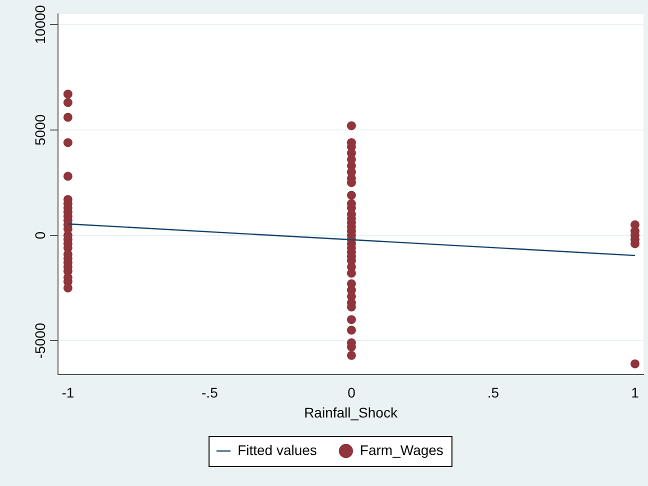 This screenshot has width=648, height=486. What do you see at coordinates (40, 24) in the screenshot?
I see `y-tick-label: 10000` at bounding box center [40, 24].